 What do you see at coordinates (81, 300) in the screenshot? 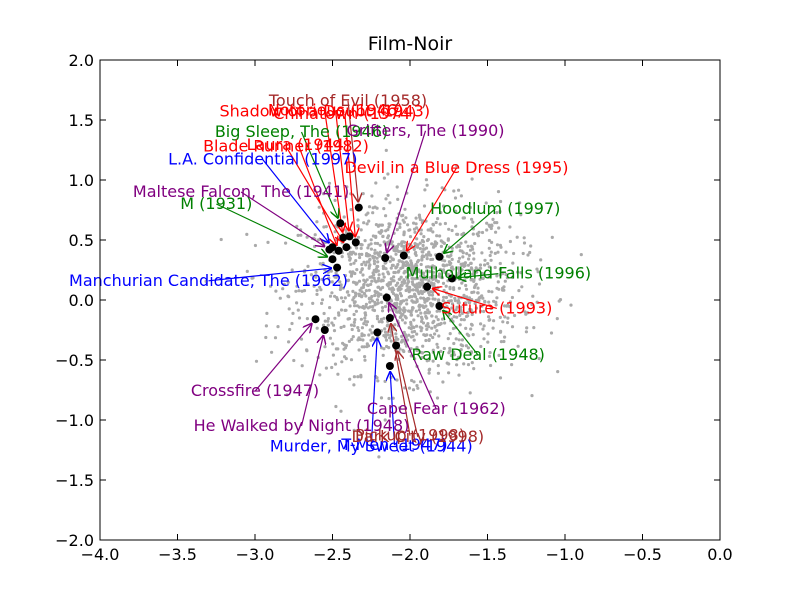
I see `y-tick-label: 0.0` at bounding box center [81, 300].